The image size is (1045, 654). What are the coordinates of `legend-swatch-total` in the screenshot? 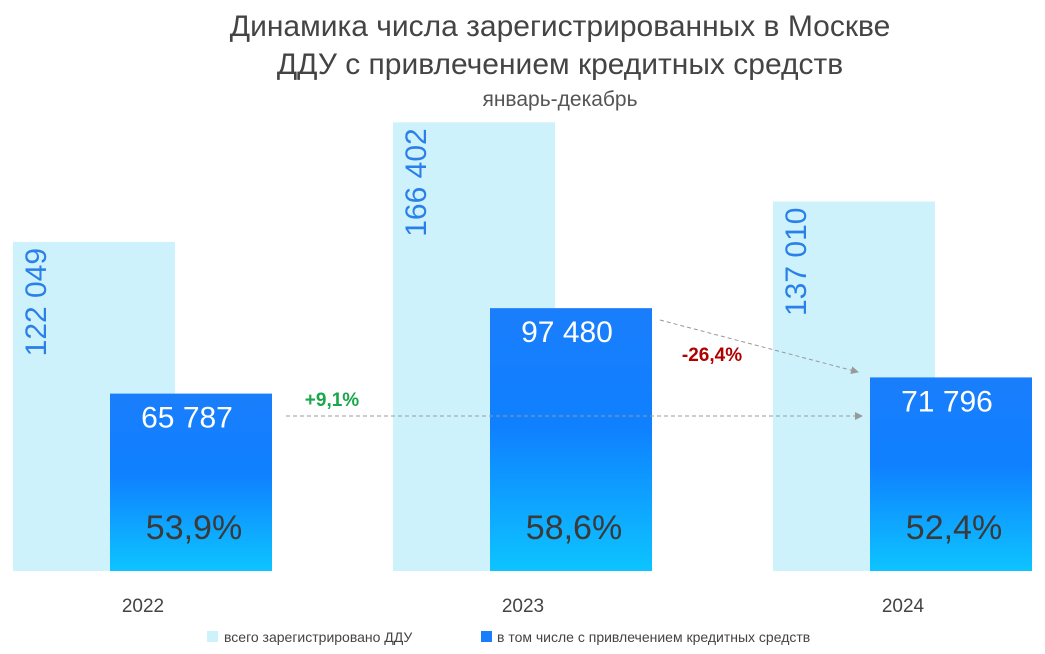 It's located at (212, 636).